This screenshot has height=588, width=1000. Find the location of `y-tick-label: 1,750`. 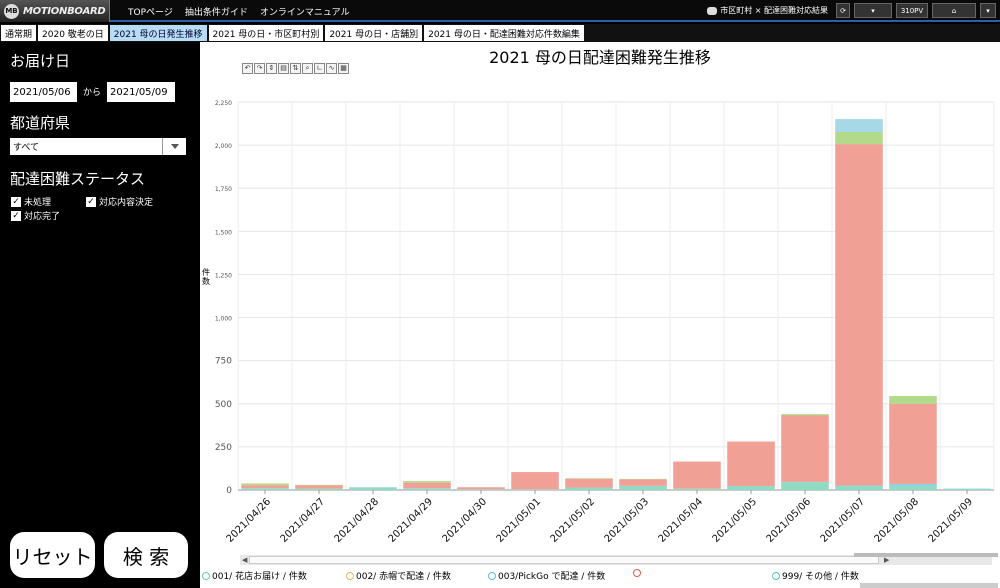

y-tick-label: 1,750 is located at coordinates (223, 189).